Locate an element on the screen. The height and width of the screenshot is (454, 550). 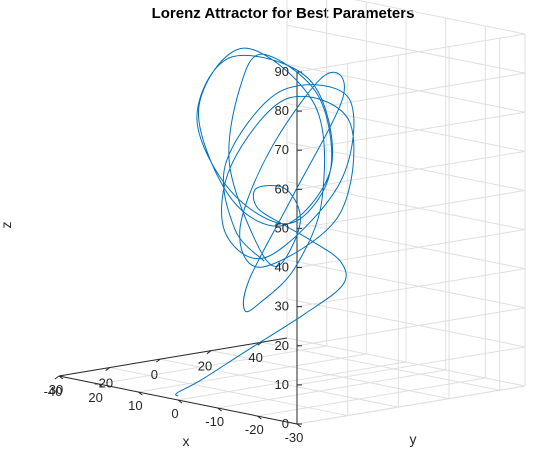
x-tick-label: 0 is located at coordinates (174, 413).